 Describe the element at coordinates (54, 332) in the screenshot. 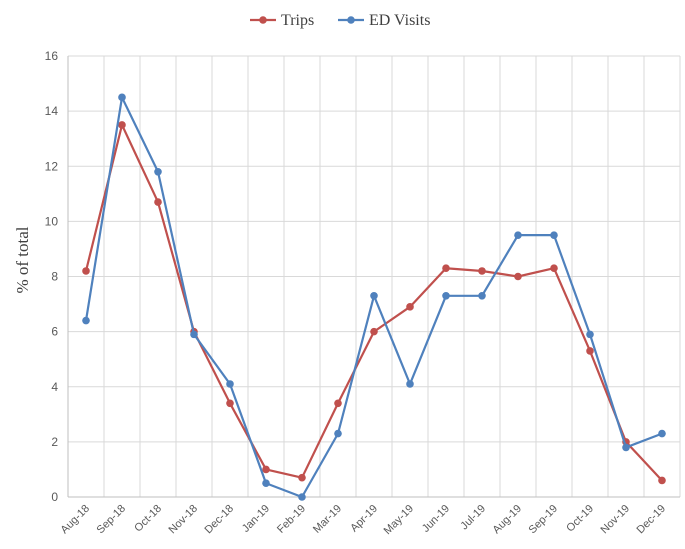

I see `y-tick-label: 6` at that location.